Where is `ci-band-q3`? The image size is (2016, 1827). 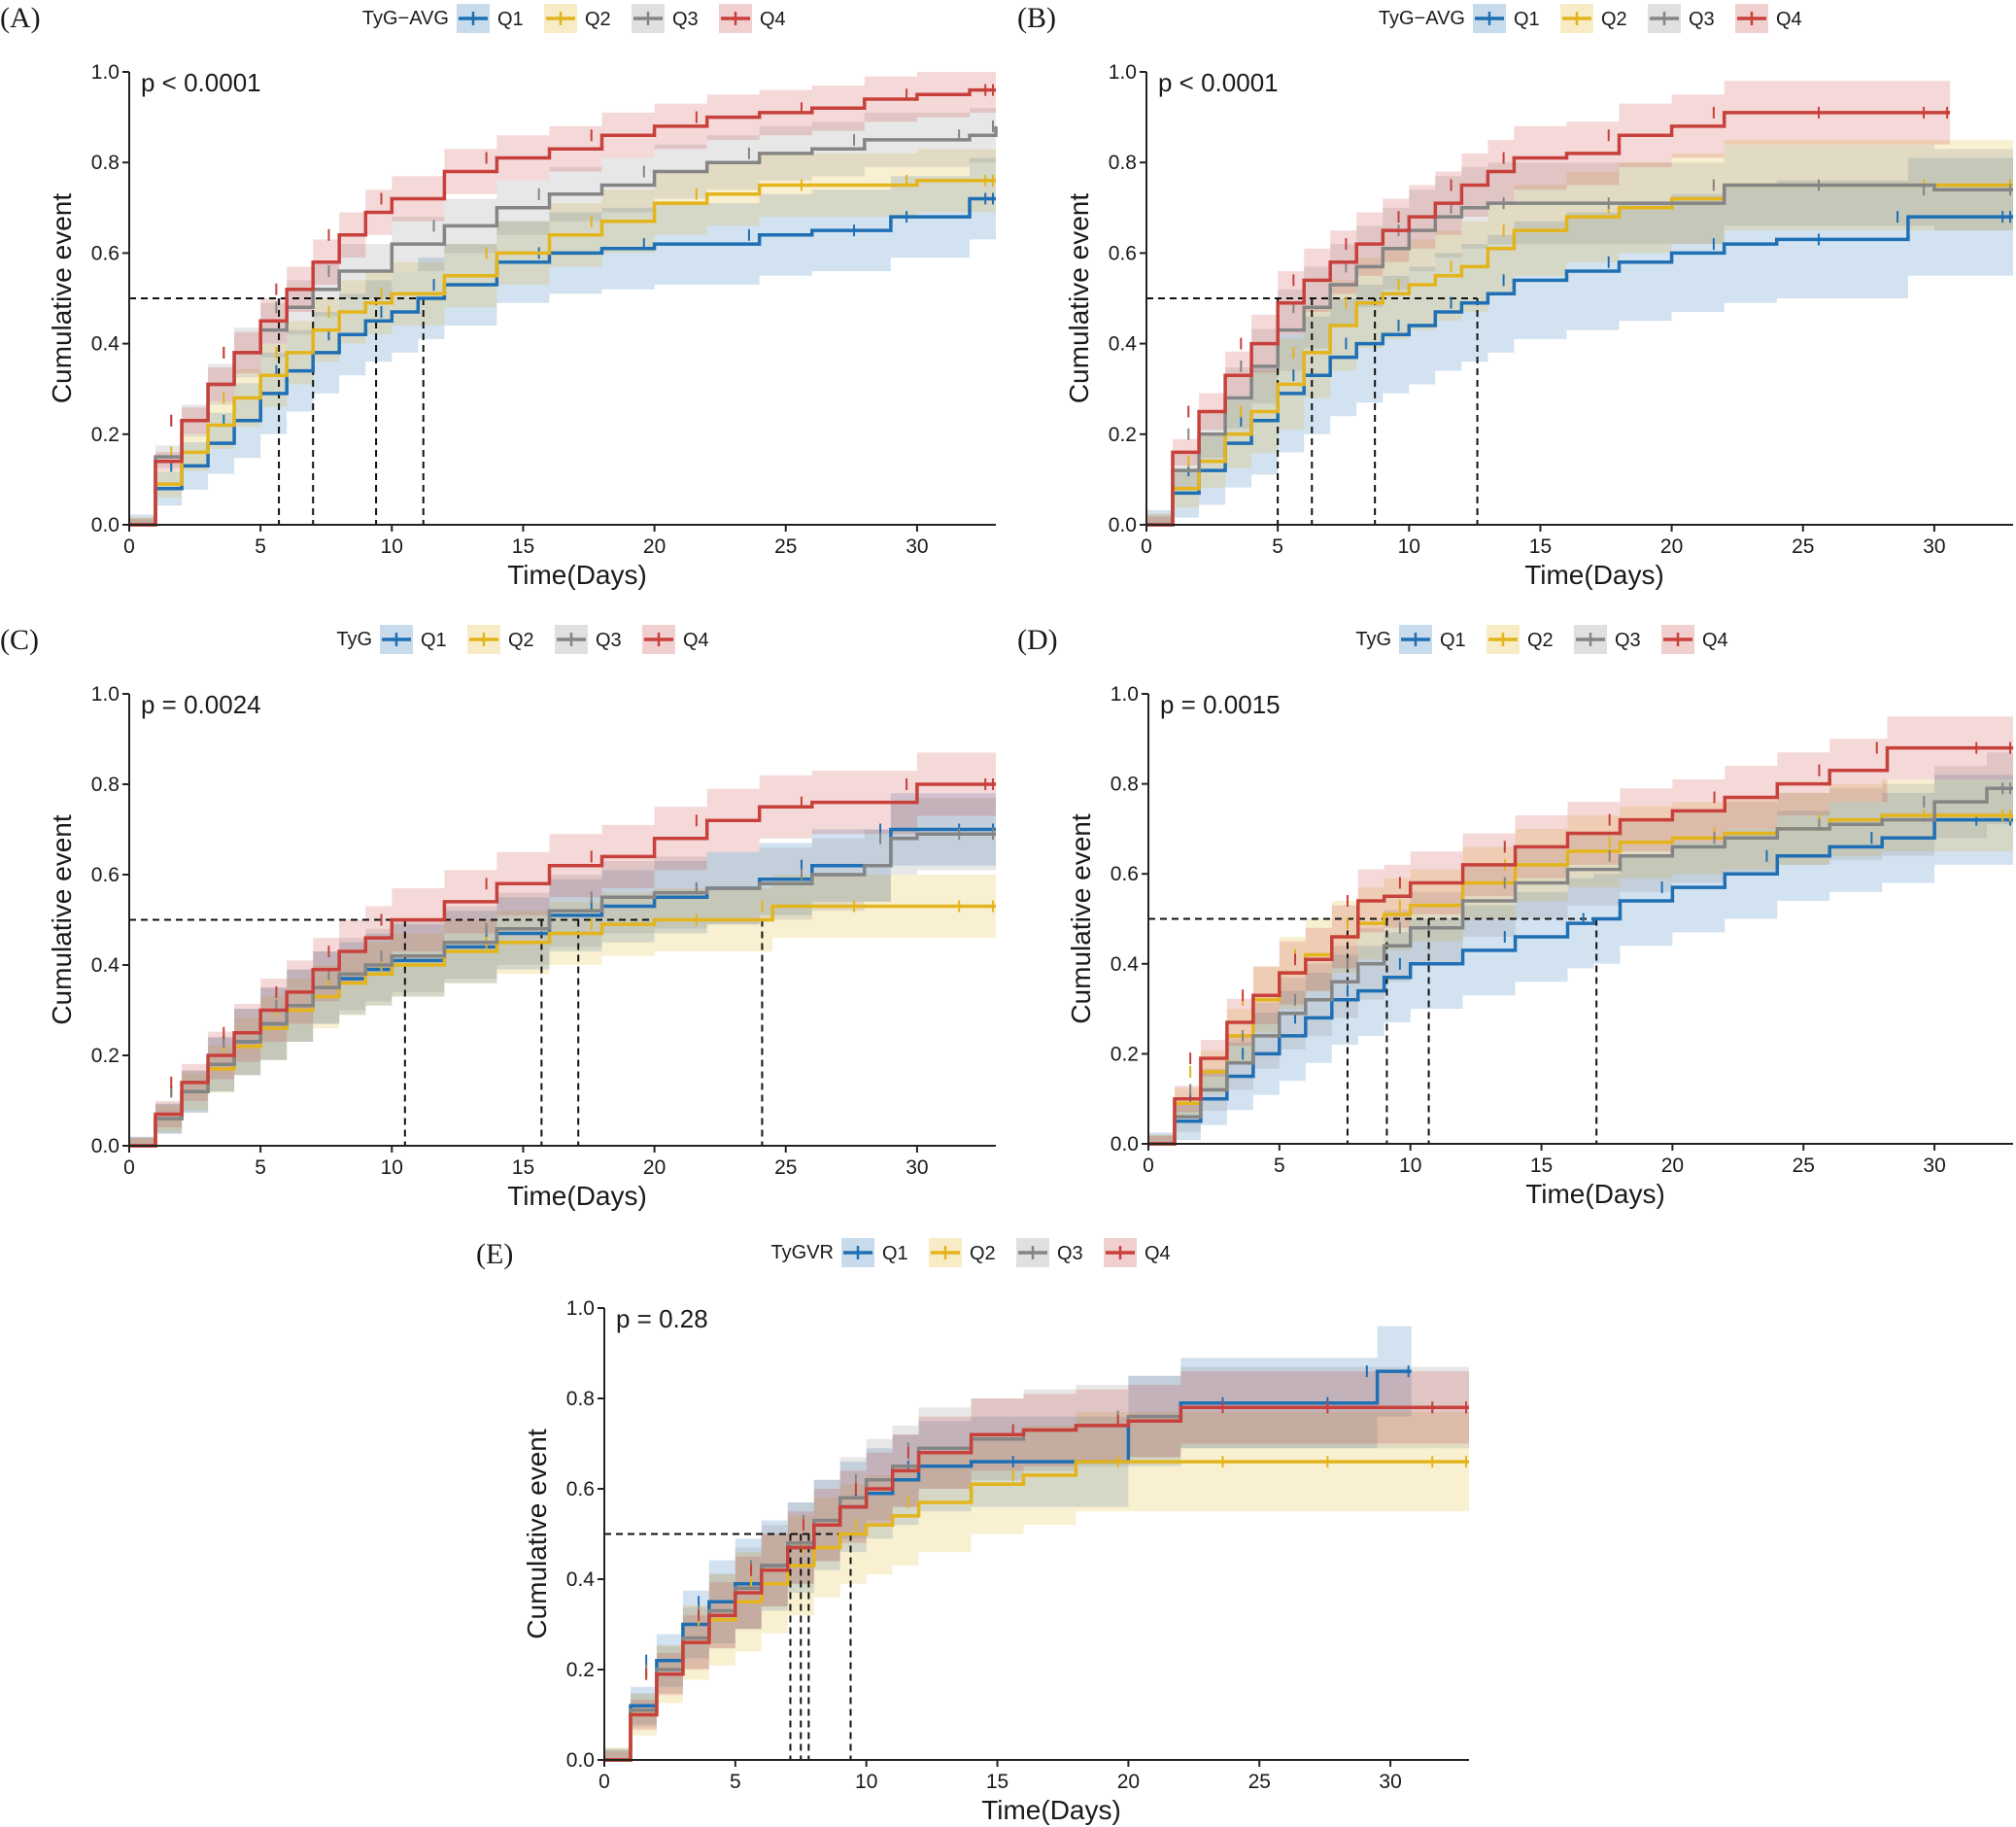 ci-band-q3 is located at coordinates (1580, 948).